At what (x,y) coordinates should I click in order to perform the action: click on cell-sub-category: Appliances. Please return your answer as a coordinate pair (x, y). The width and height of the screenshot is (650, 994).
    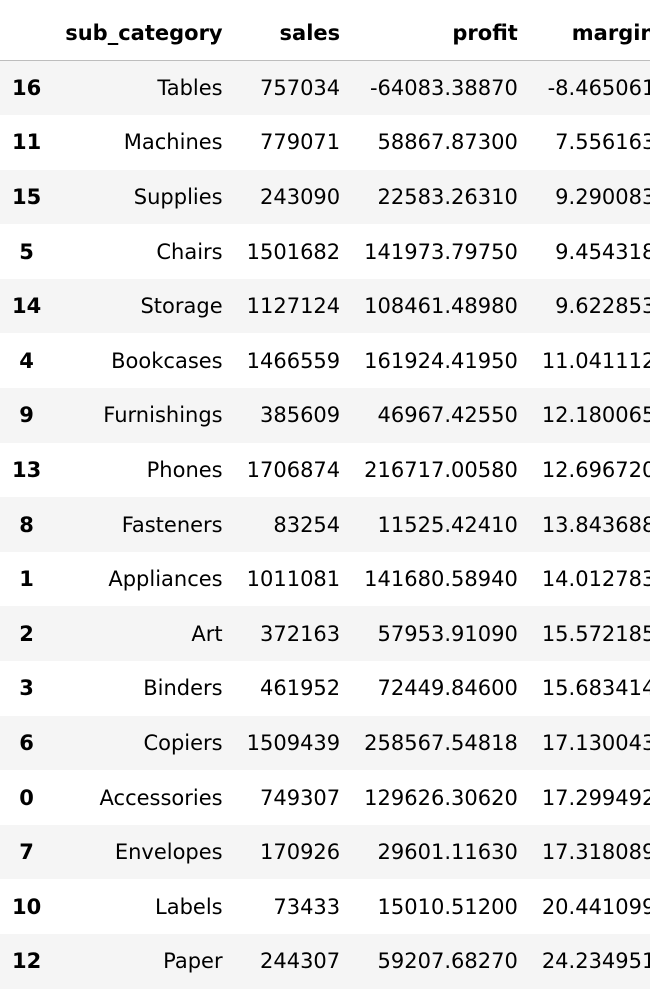
    Looking at the image, I should click on (165, 579).